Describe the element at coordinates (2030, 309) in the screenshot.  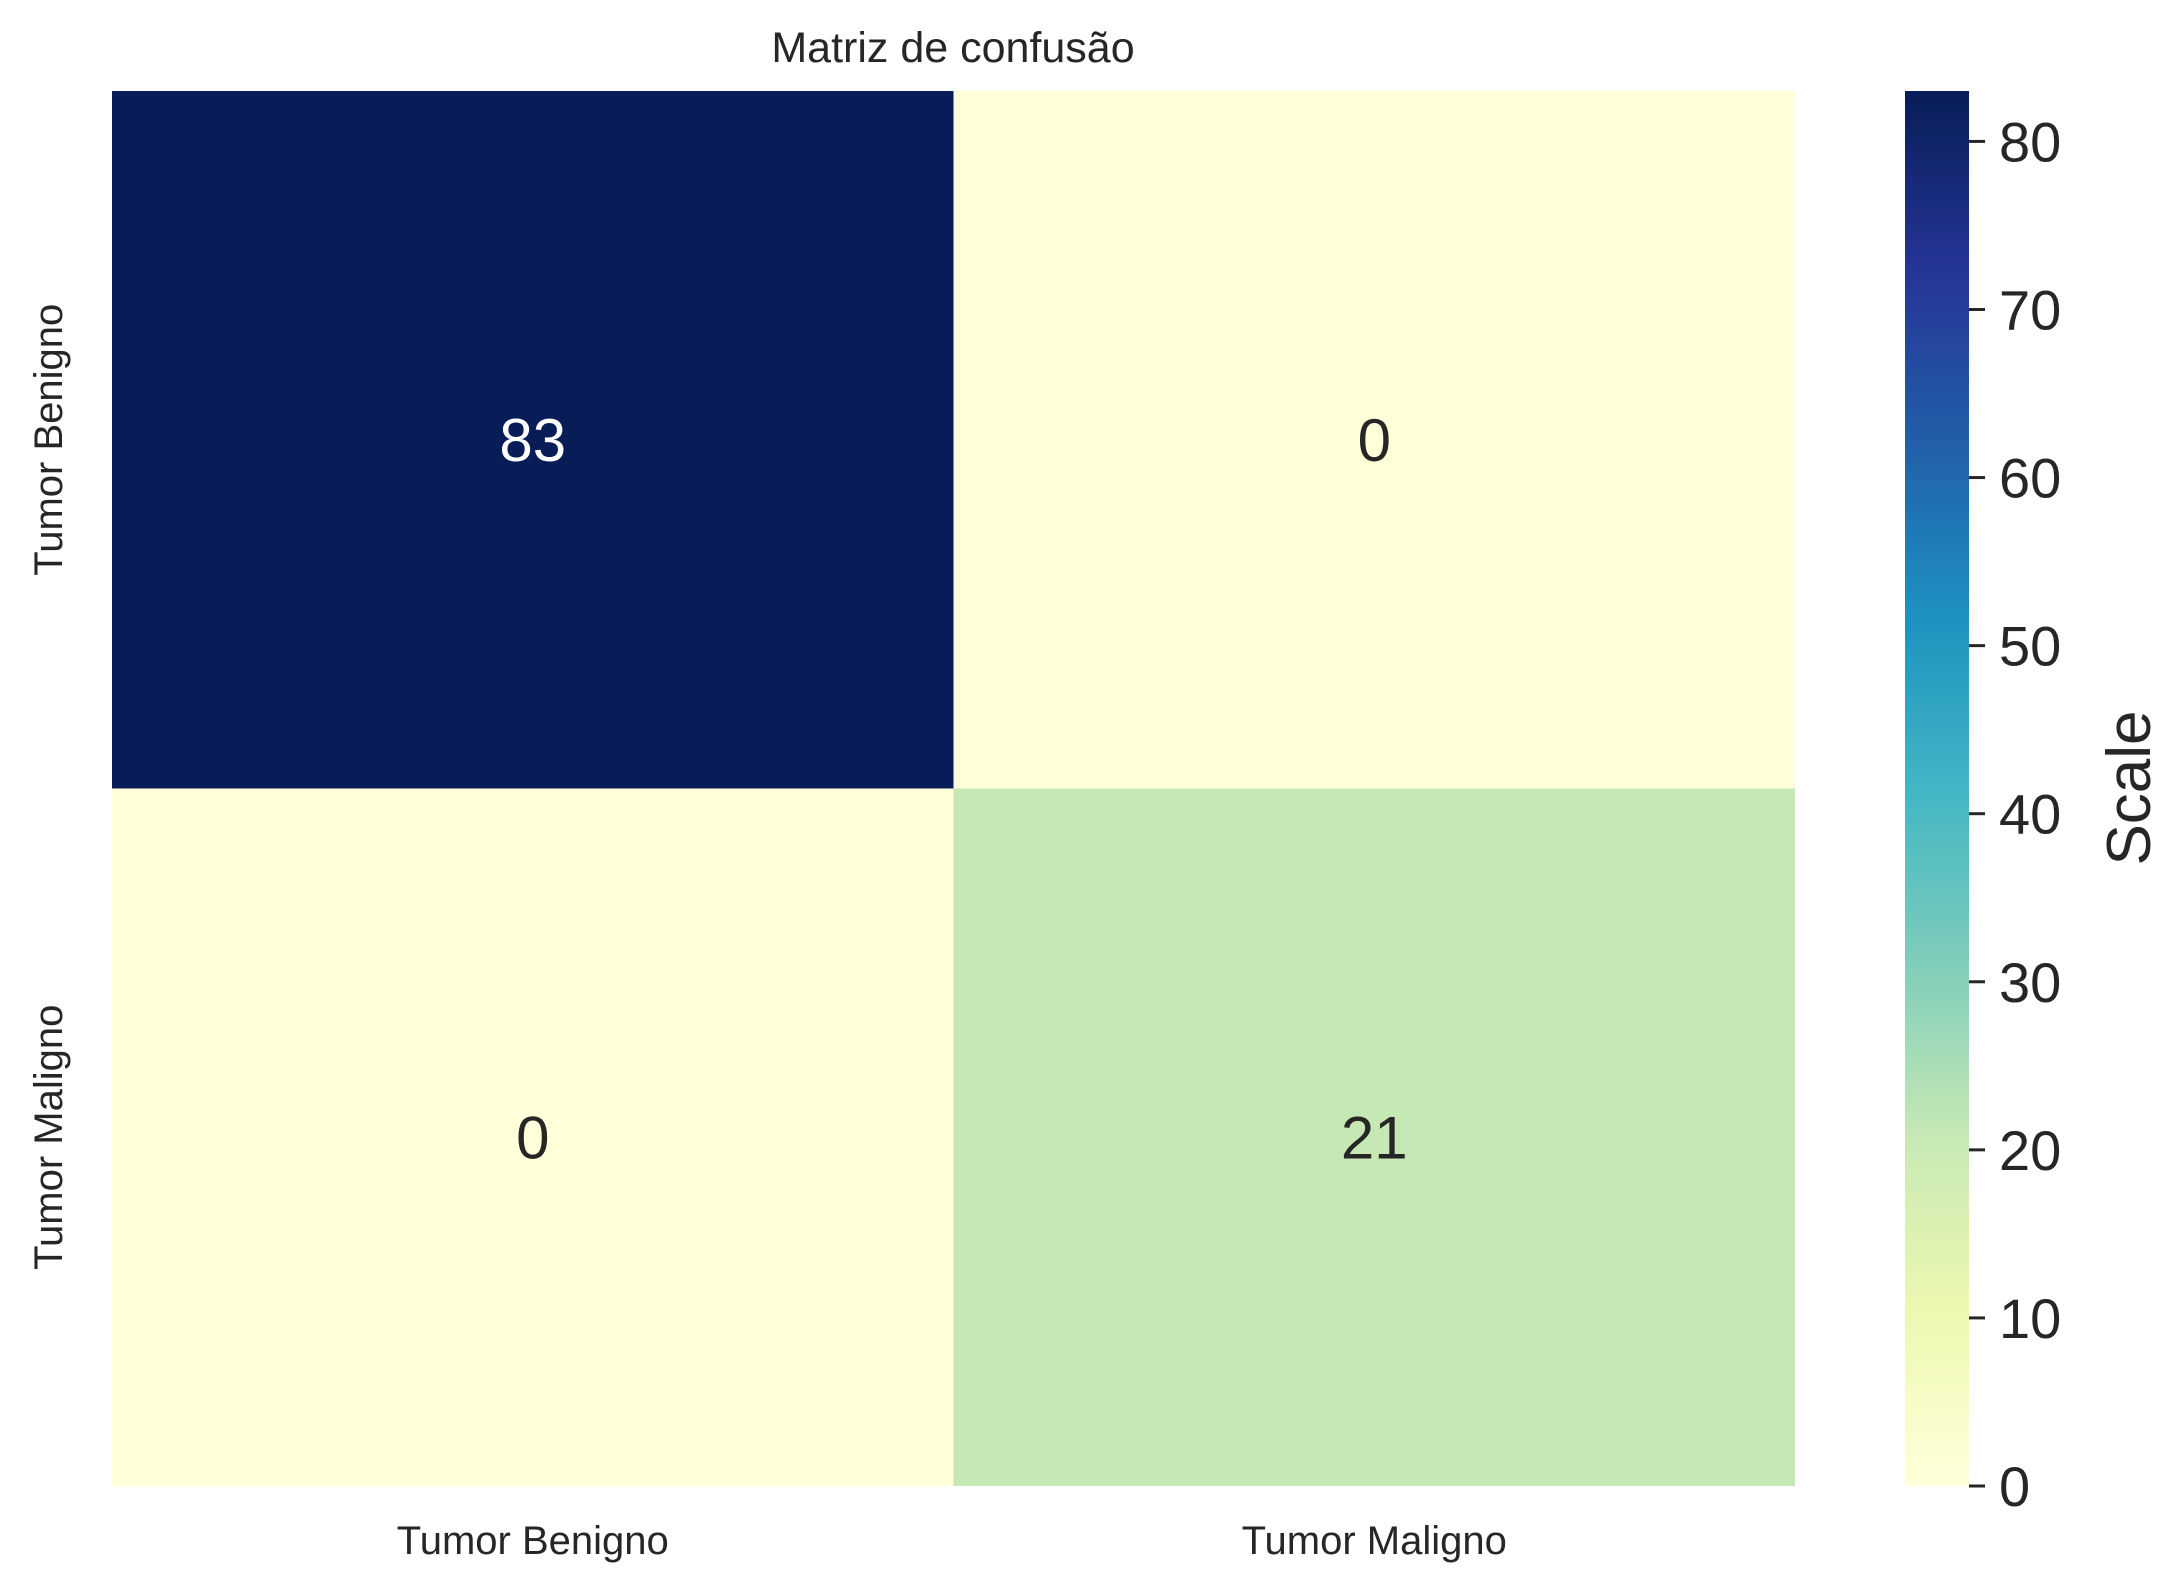
I see `colorbar-tick-label: 70` at that location.